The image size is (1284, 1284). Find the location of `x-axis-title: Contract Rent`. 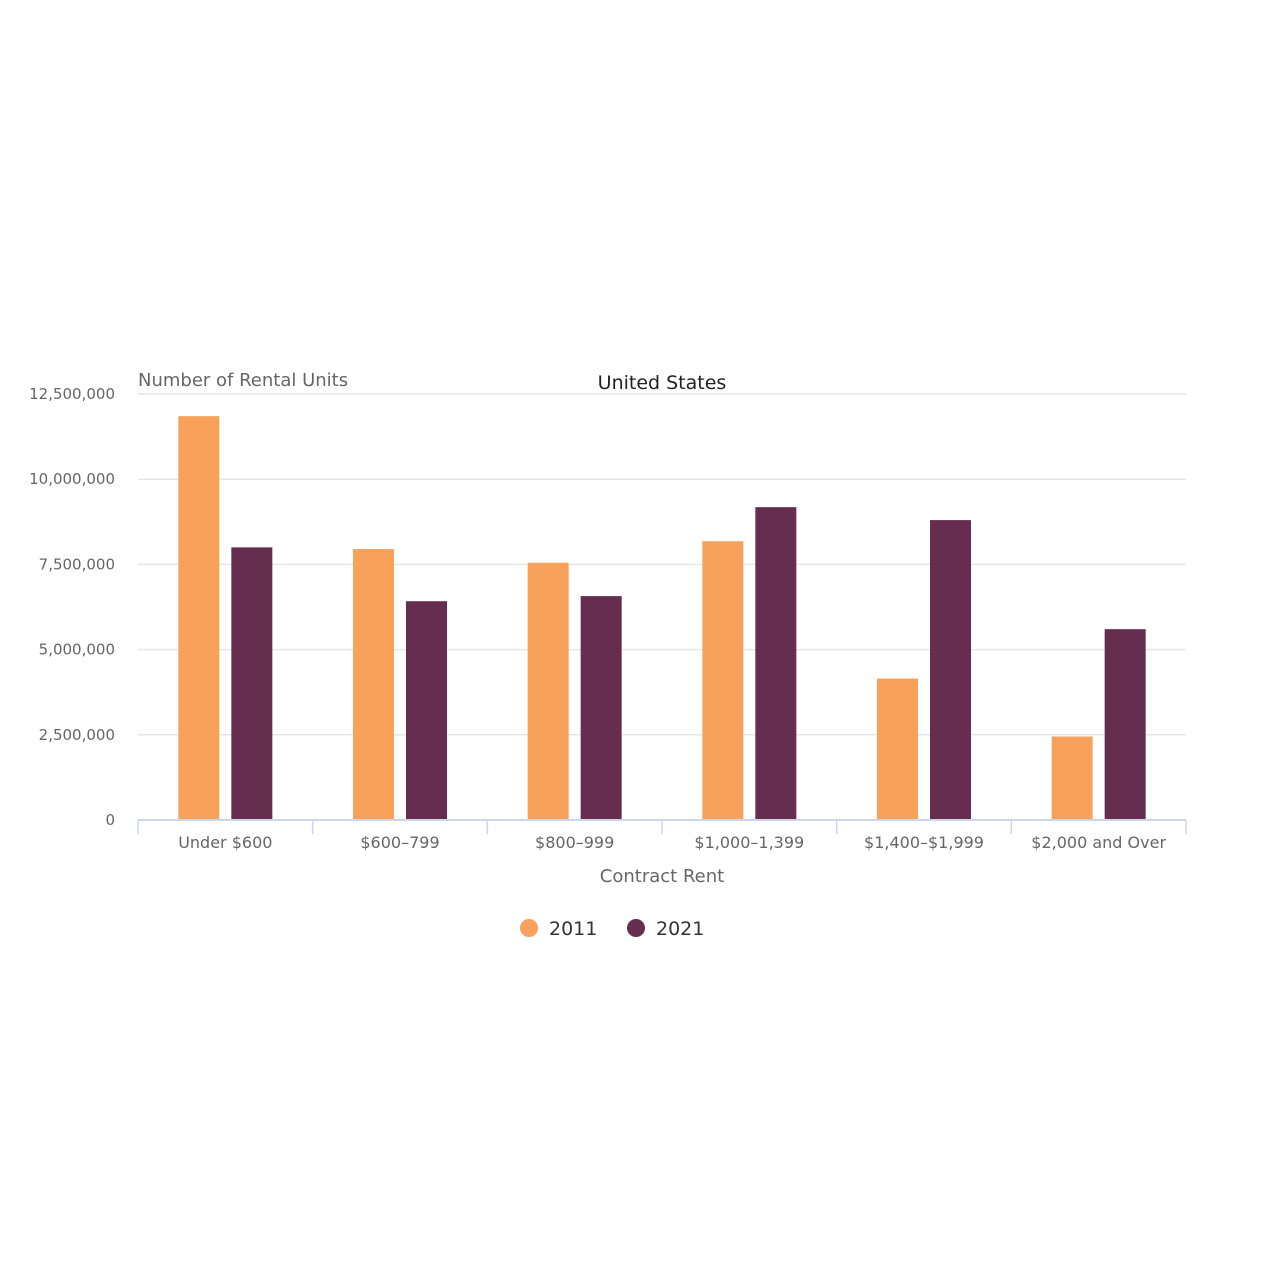

x-axis-title: Contract Rent is located at coordinates (662, 876).